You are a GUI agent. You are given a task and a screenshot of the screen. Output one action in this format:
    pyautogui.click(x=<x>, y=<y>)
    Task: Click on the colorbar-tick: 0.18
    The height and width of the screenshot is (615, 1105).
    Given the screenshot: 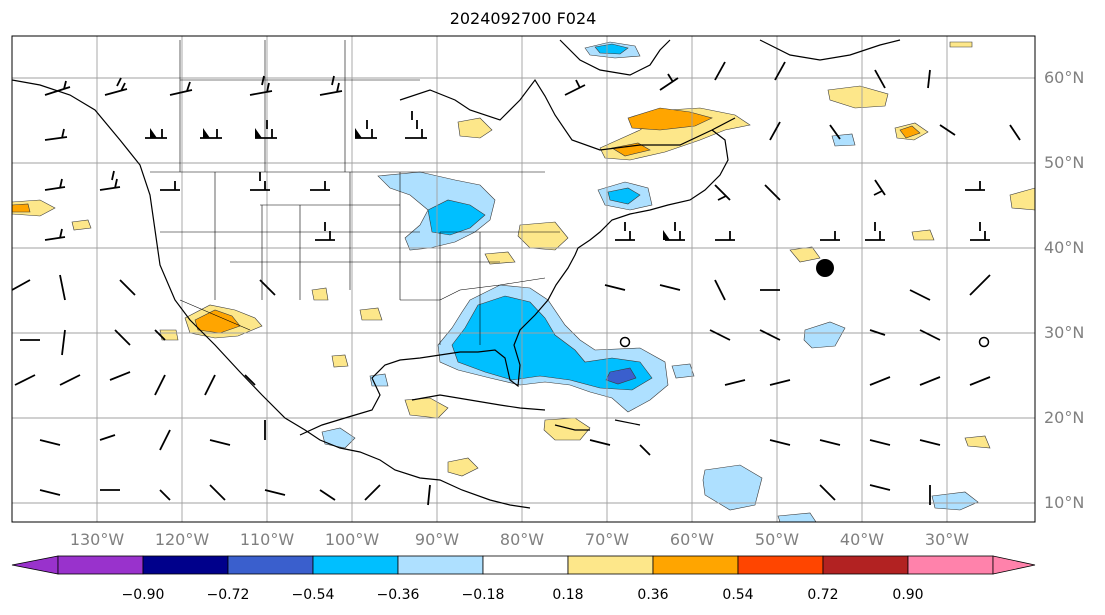 What is the action you would take?
    pyautogui.click(x=568, y=595)
    